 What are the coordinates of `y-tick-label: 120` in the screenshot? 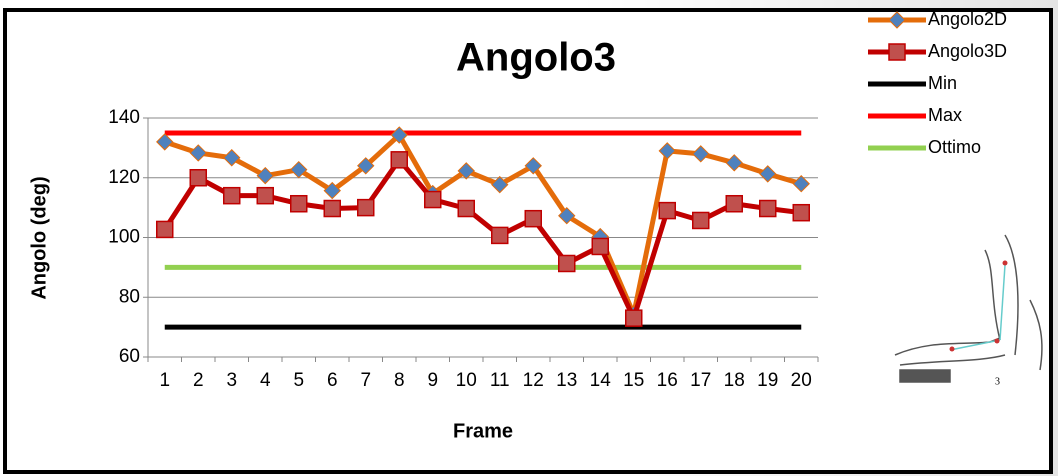 It's located at (124, 177).